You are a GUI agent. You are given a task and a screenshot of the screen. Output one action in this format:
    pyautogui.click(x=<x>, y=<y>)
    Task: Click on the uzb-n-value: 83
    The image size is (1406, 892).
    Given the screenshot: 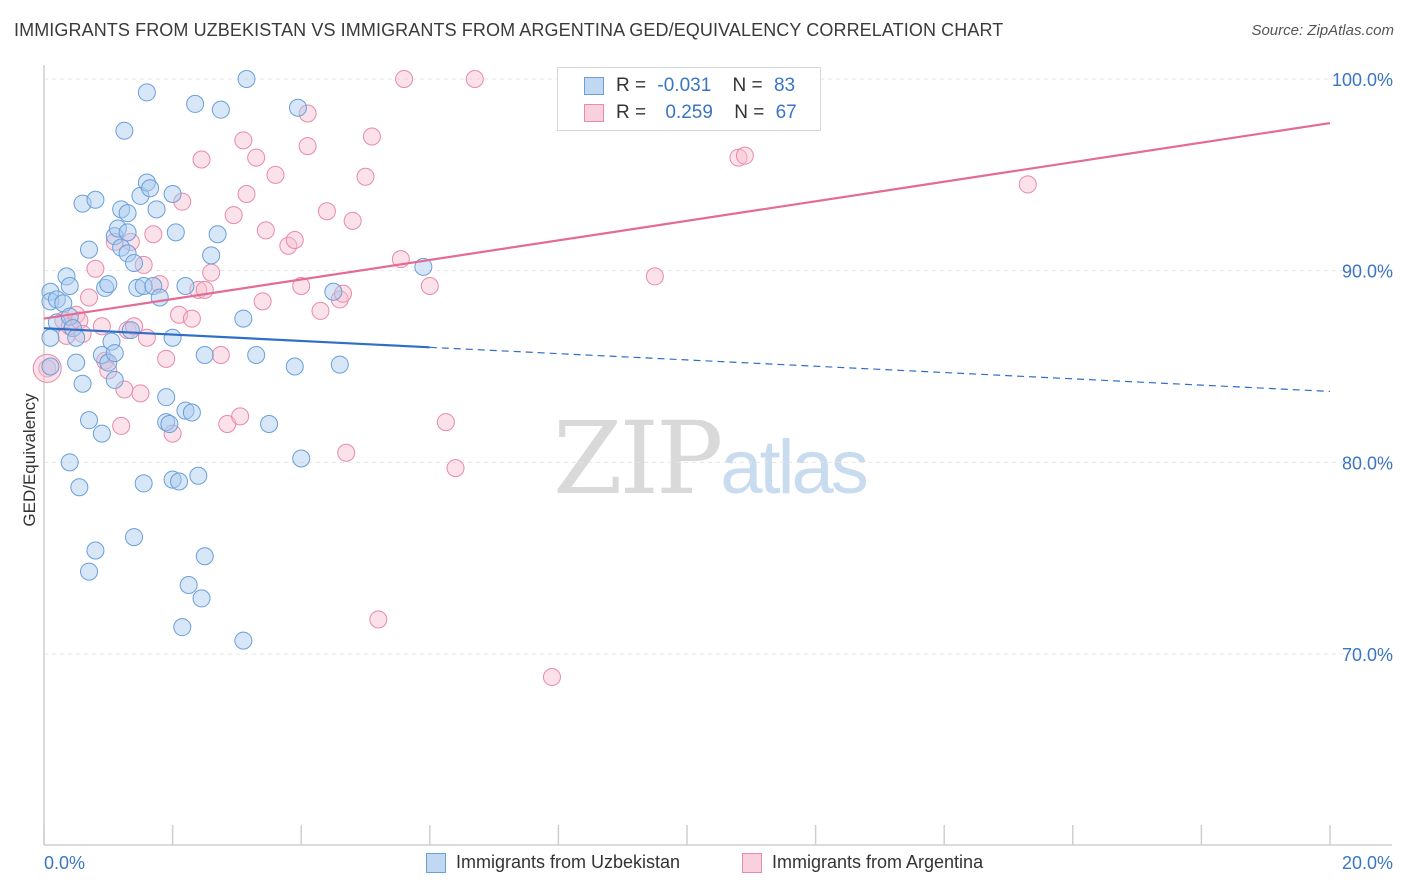 What is the action you would take?
    pyautogui.click(x=784, y=85)
    